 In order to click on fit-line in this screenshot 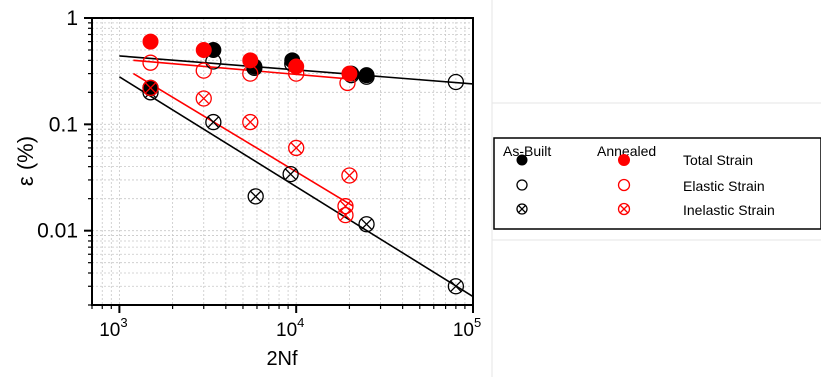, I will do `click(243, 139)`.